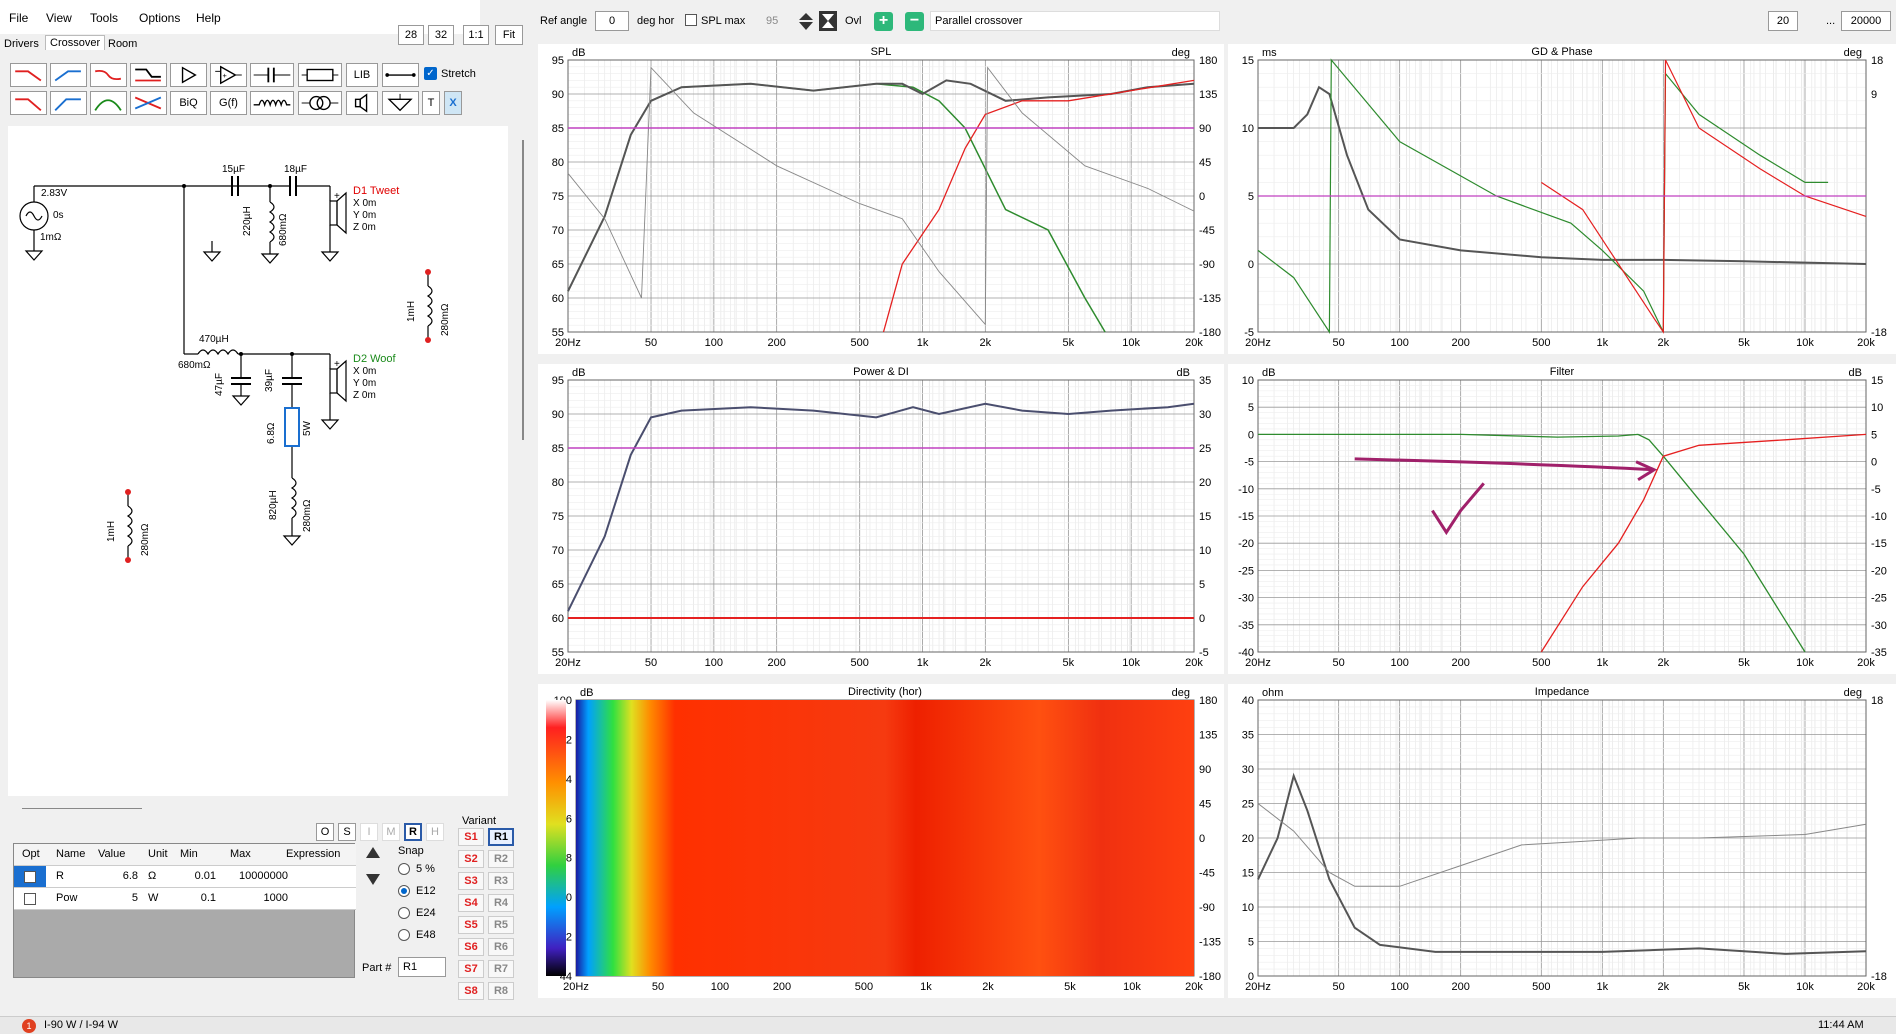  I want to click on variant-r1-button: R1, so click(501, 837).